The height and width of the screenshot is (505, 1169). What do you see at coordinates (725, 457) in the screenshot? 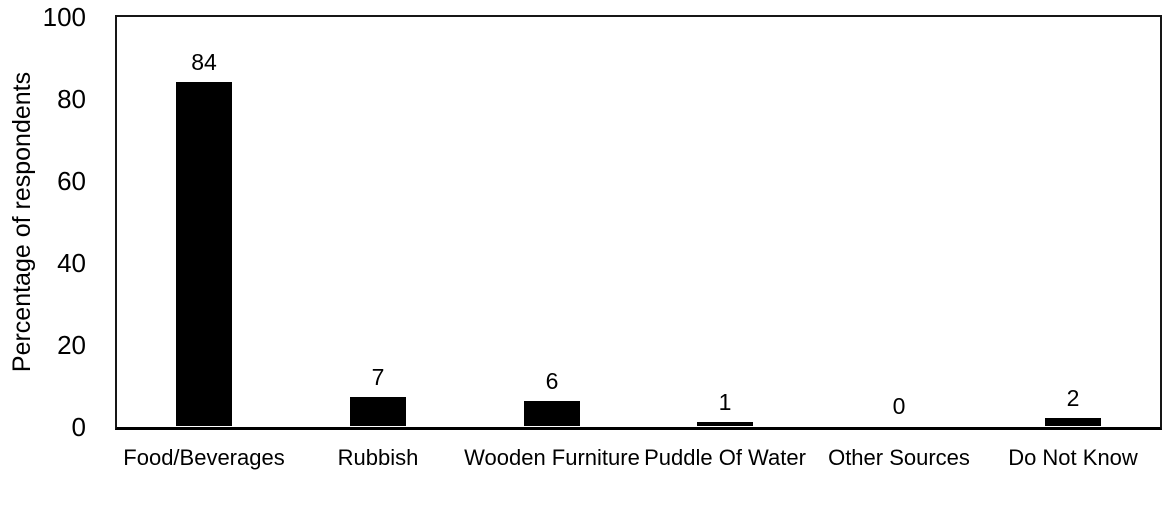
I see `x-category-label: Puddle Of Water` at bounding box center [725, 457].